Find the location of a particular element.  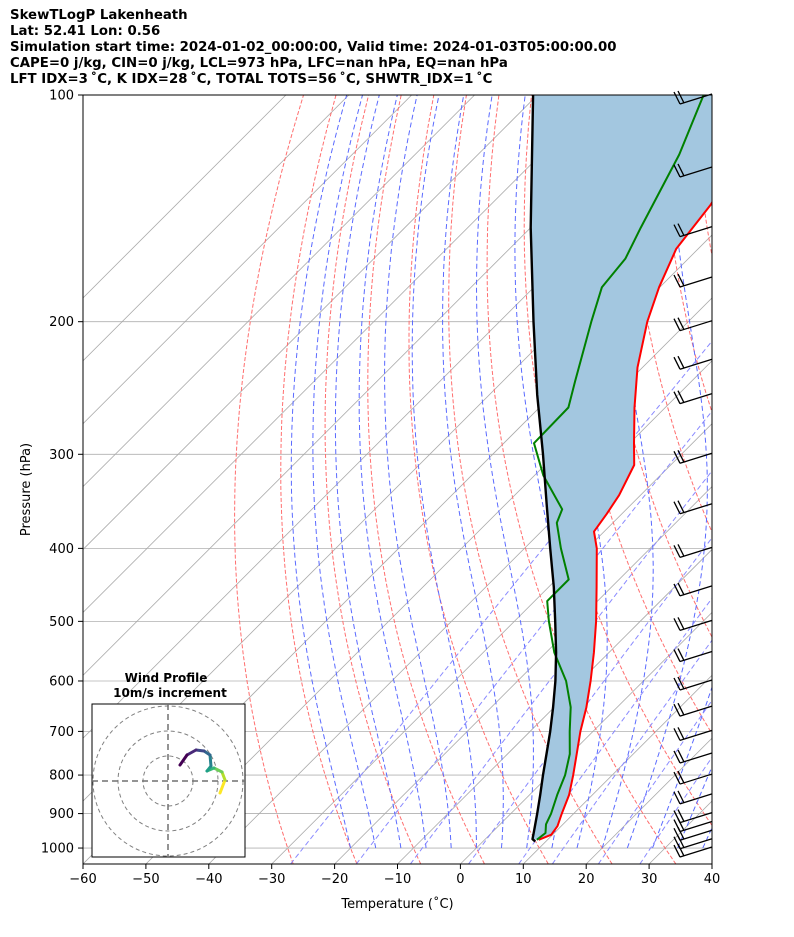

x-tick-label: −50 is located at coordinates (145, 879).